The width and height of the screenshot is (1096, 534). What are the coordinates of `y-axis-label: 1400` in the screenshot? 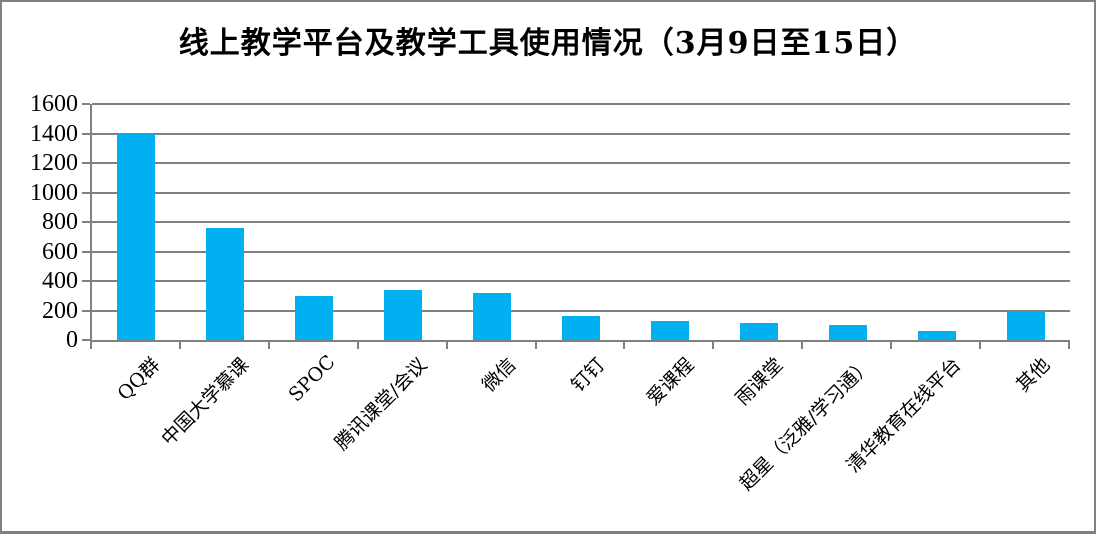 It's located at (54, 133).